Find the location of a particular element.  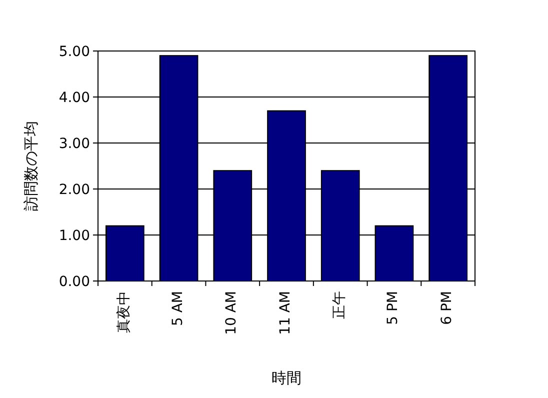

x-tick-label: 11 AM is located at coordinates (286, 313).